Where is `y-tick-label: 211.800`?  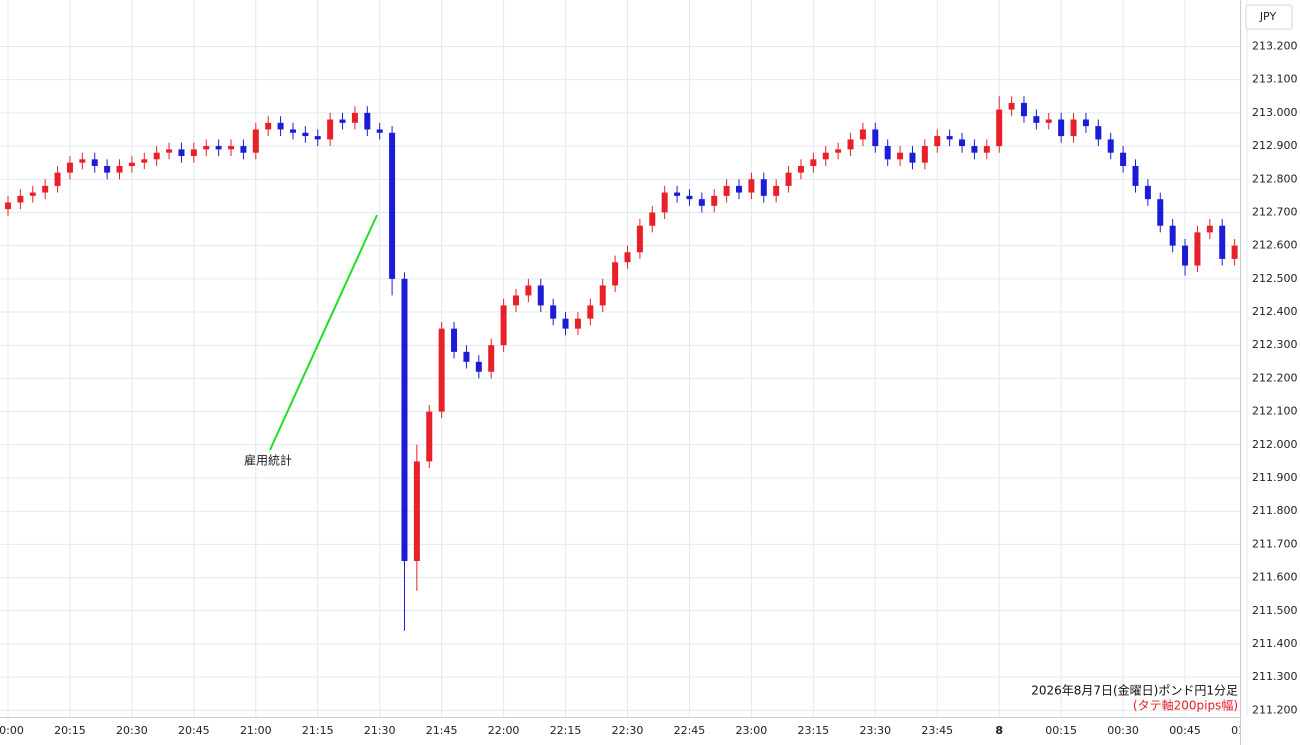 y-tick-label: 211.800 is located at coordinates (1275, 510).